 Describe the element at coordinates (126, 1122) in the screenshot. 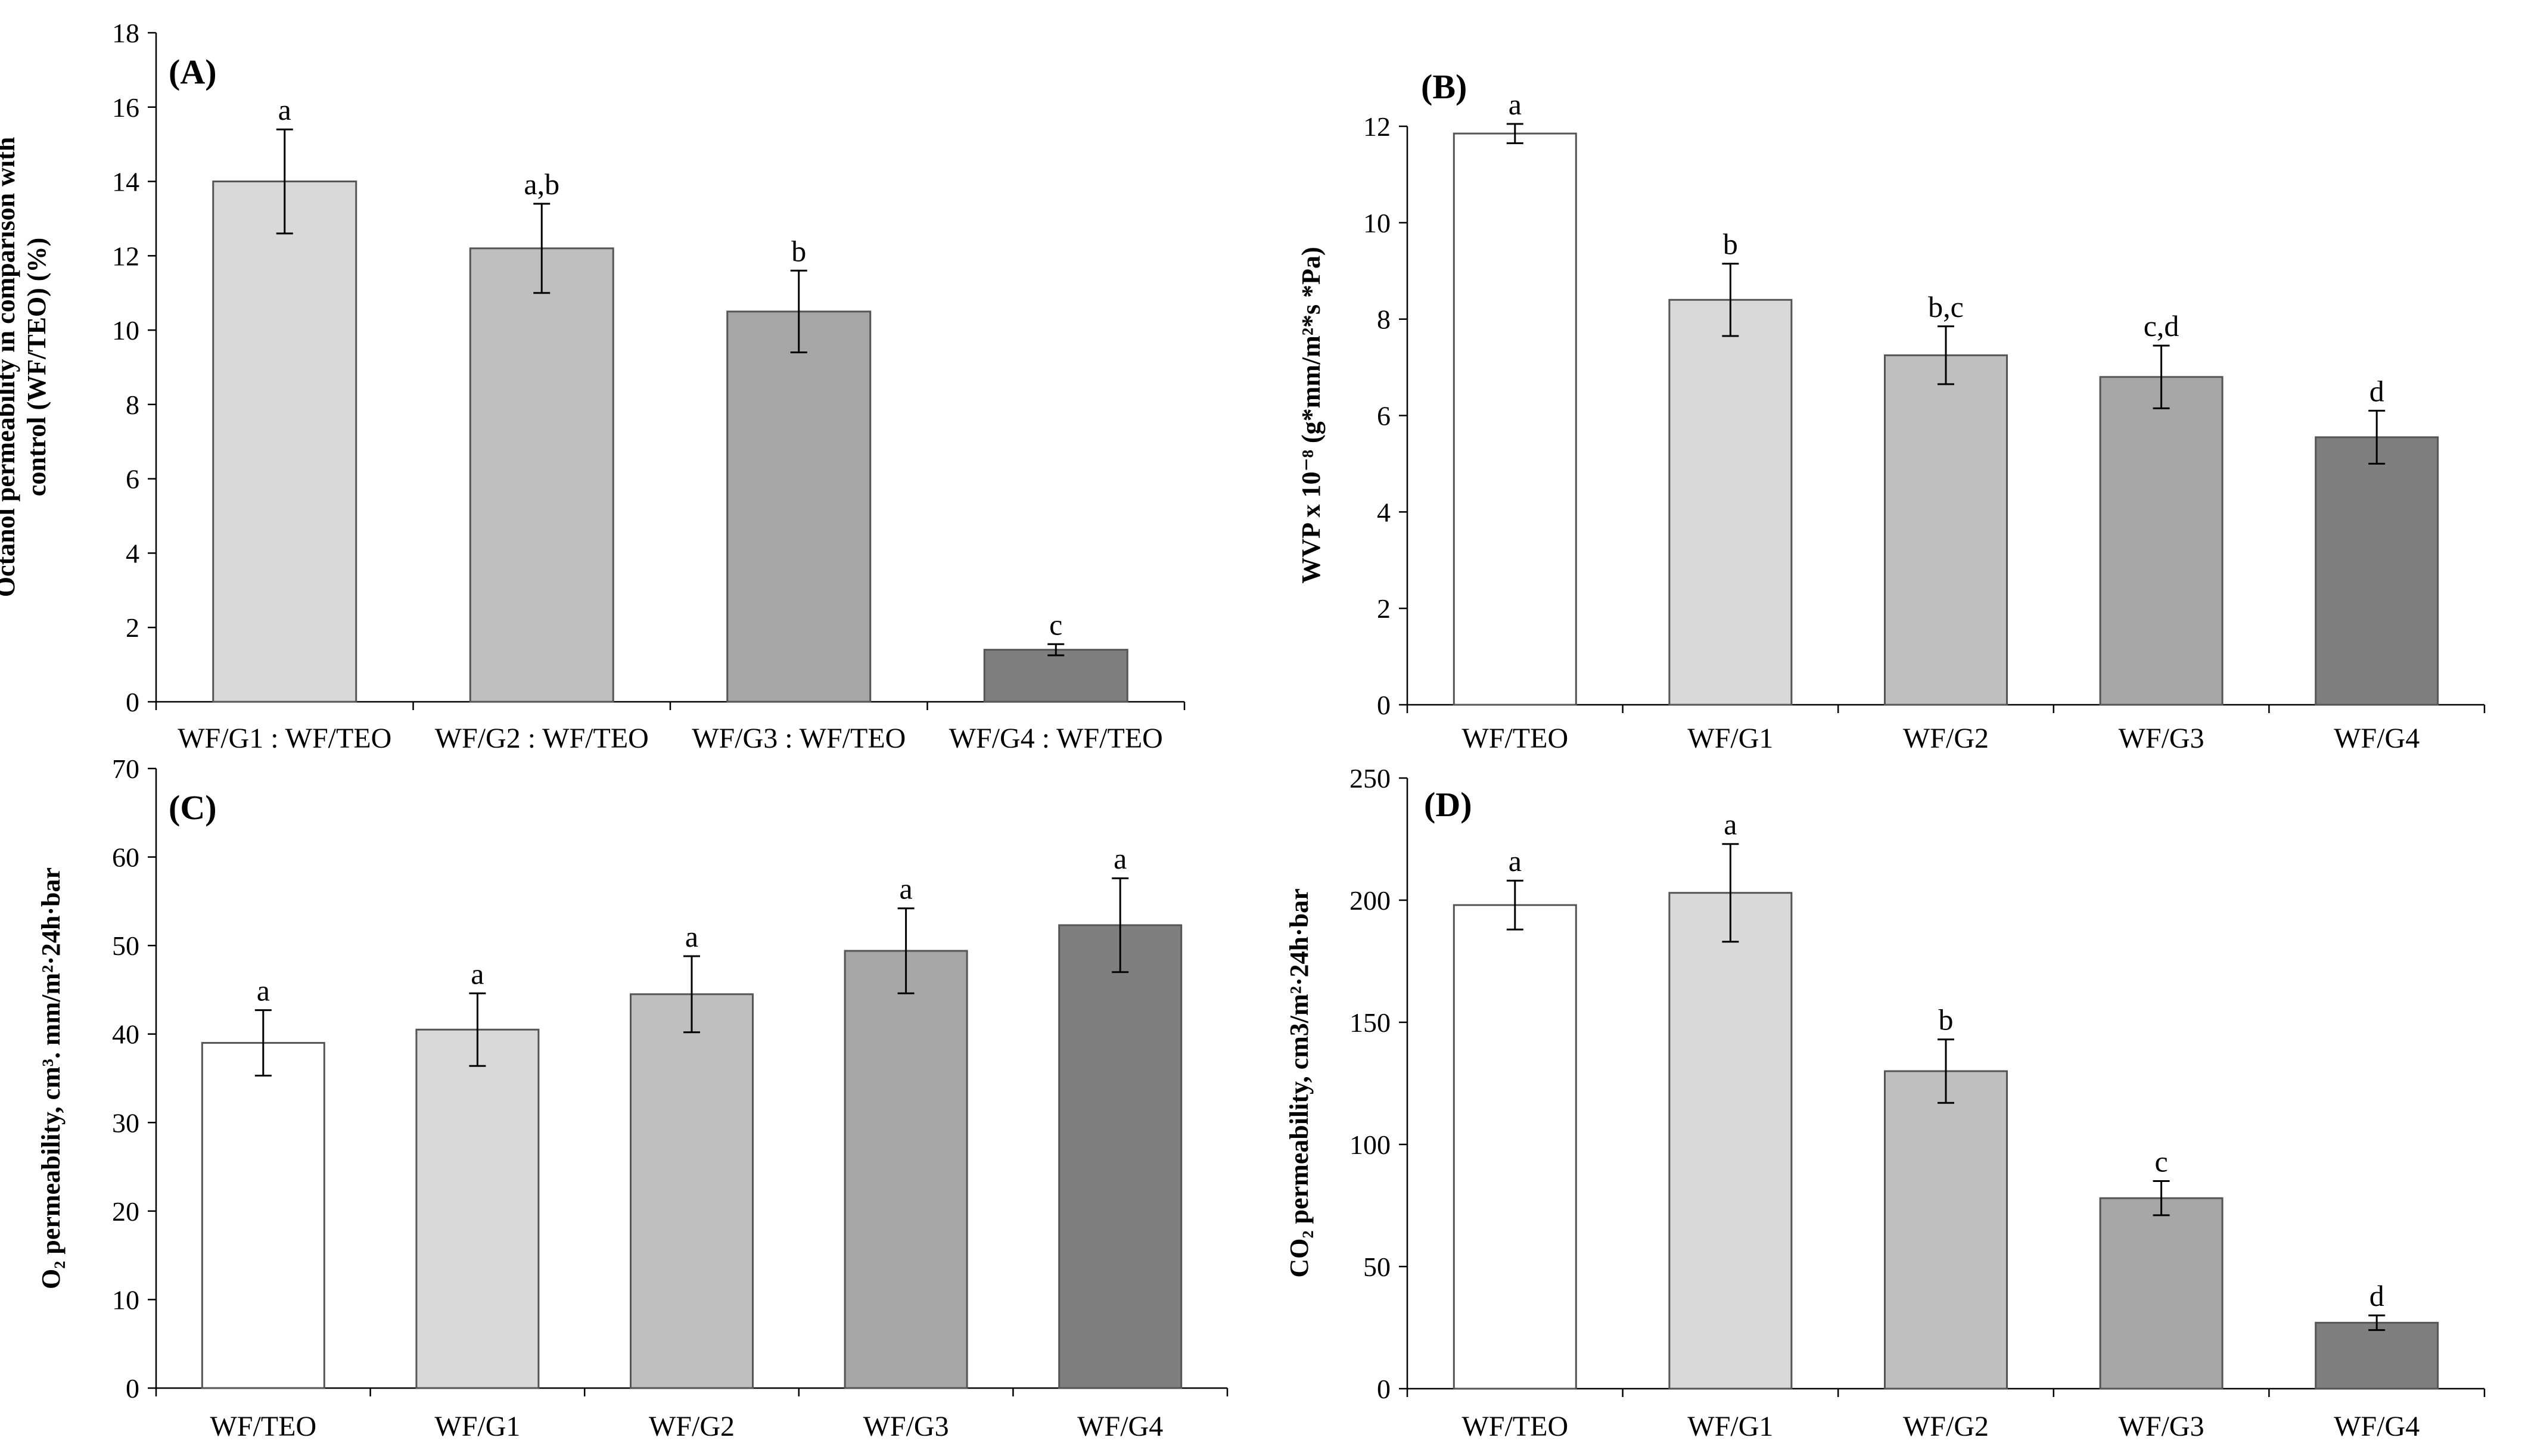

I see `y-tick-label: 30` at that location.